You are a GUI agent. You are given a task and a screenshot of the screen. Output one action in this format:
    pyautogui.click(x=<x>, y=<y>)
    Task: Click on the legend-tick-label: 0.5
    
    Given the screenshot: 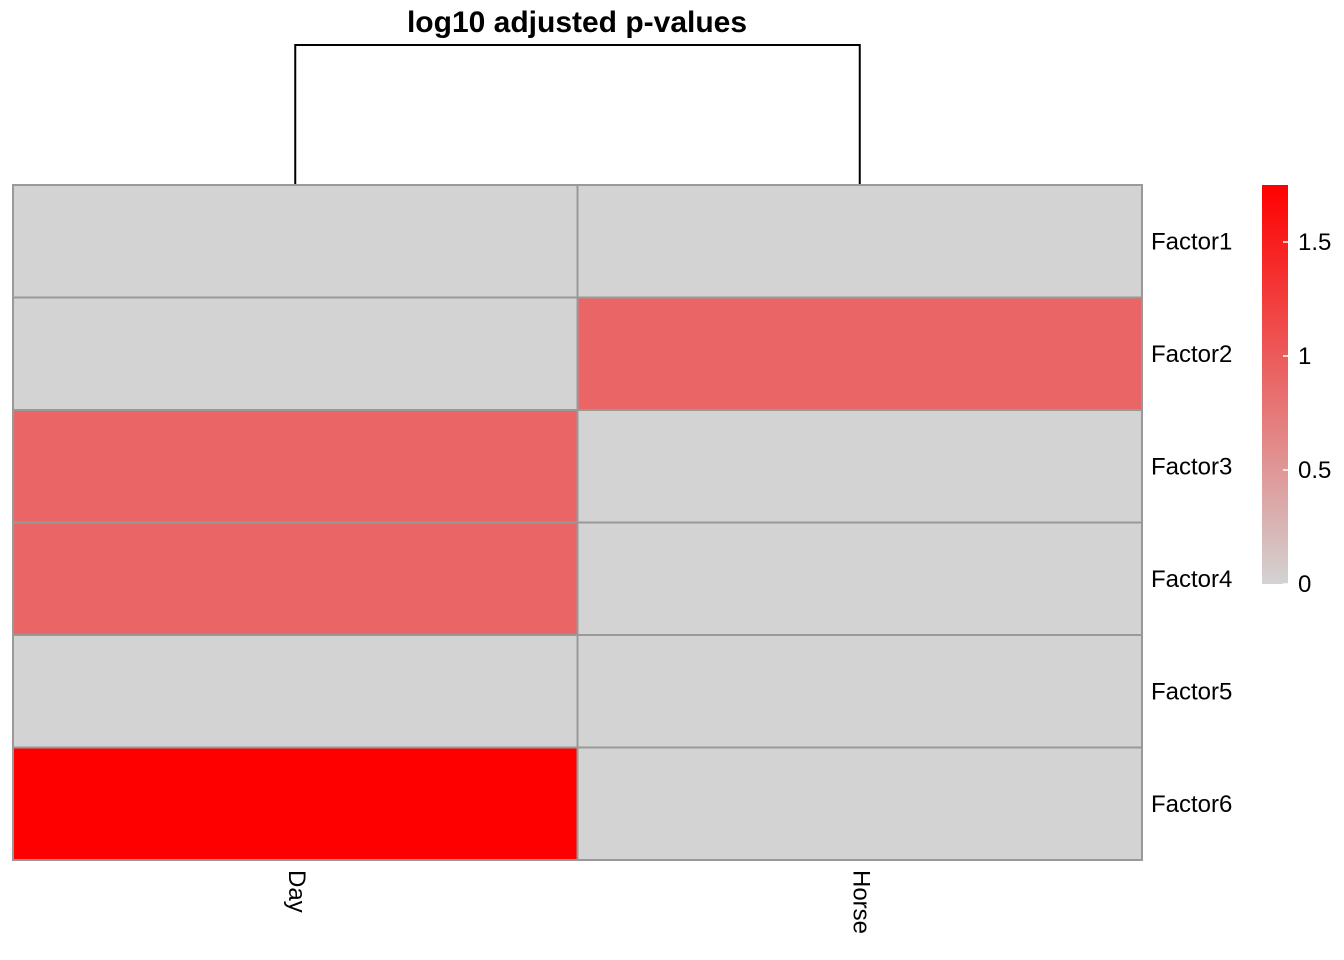 What is the action you would take?
    pyautogui.click(x=1314, y=470)
    